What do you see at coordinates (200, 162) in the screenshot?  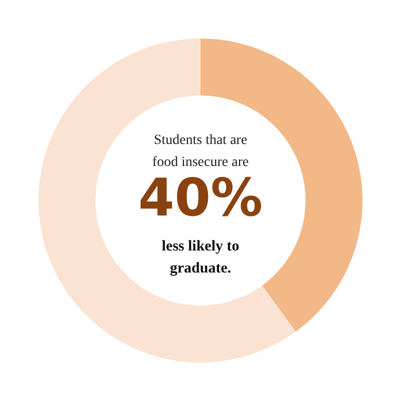 I see `text: food insecure are` at bounding box center [200, 162].